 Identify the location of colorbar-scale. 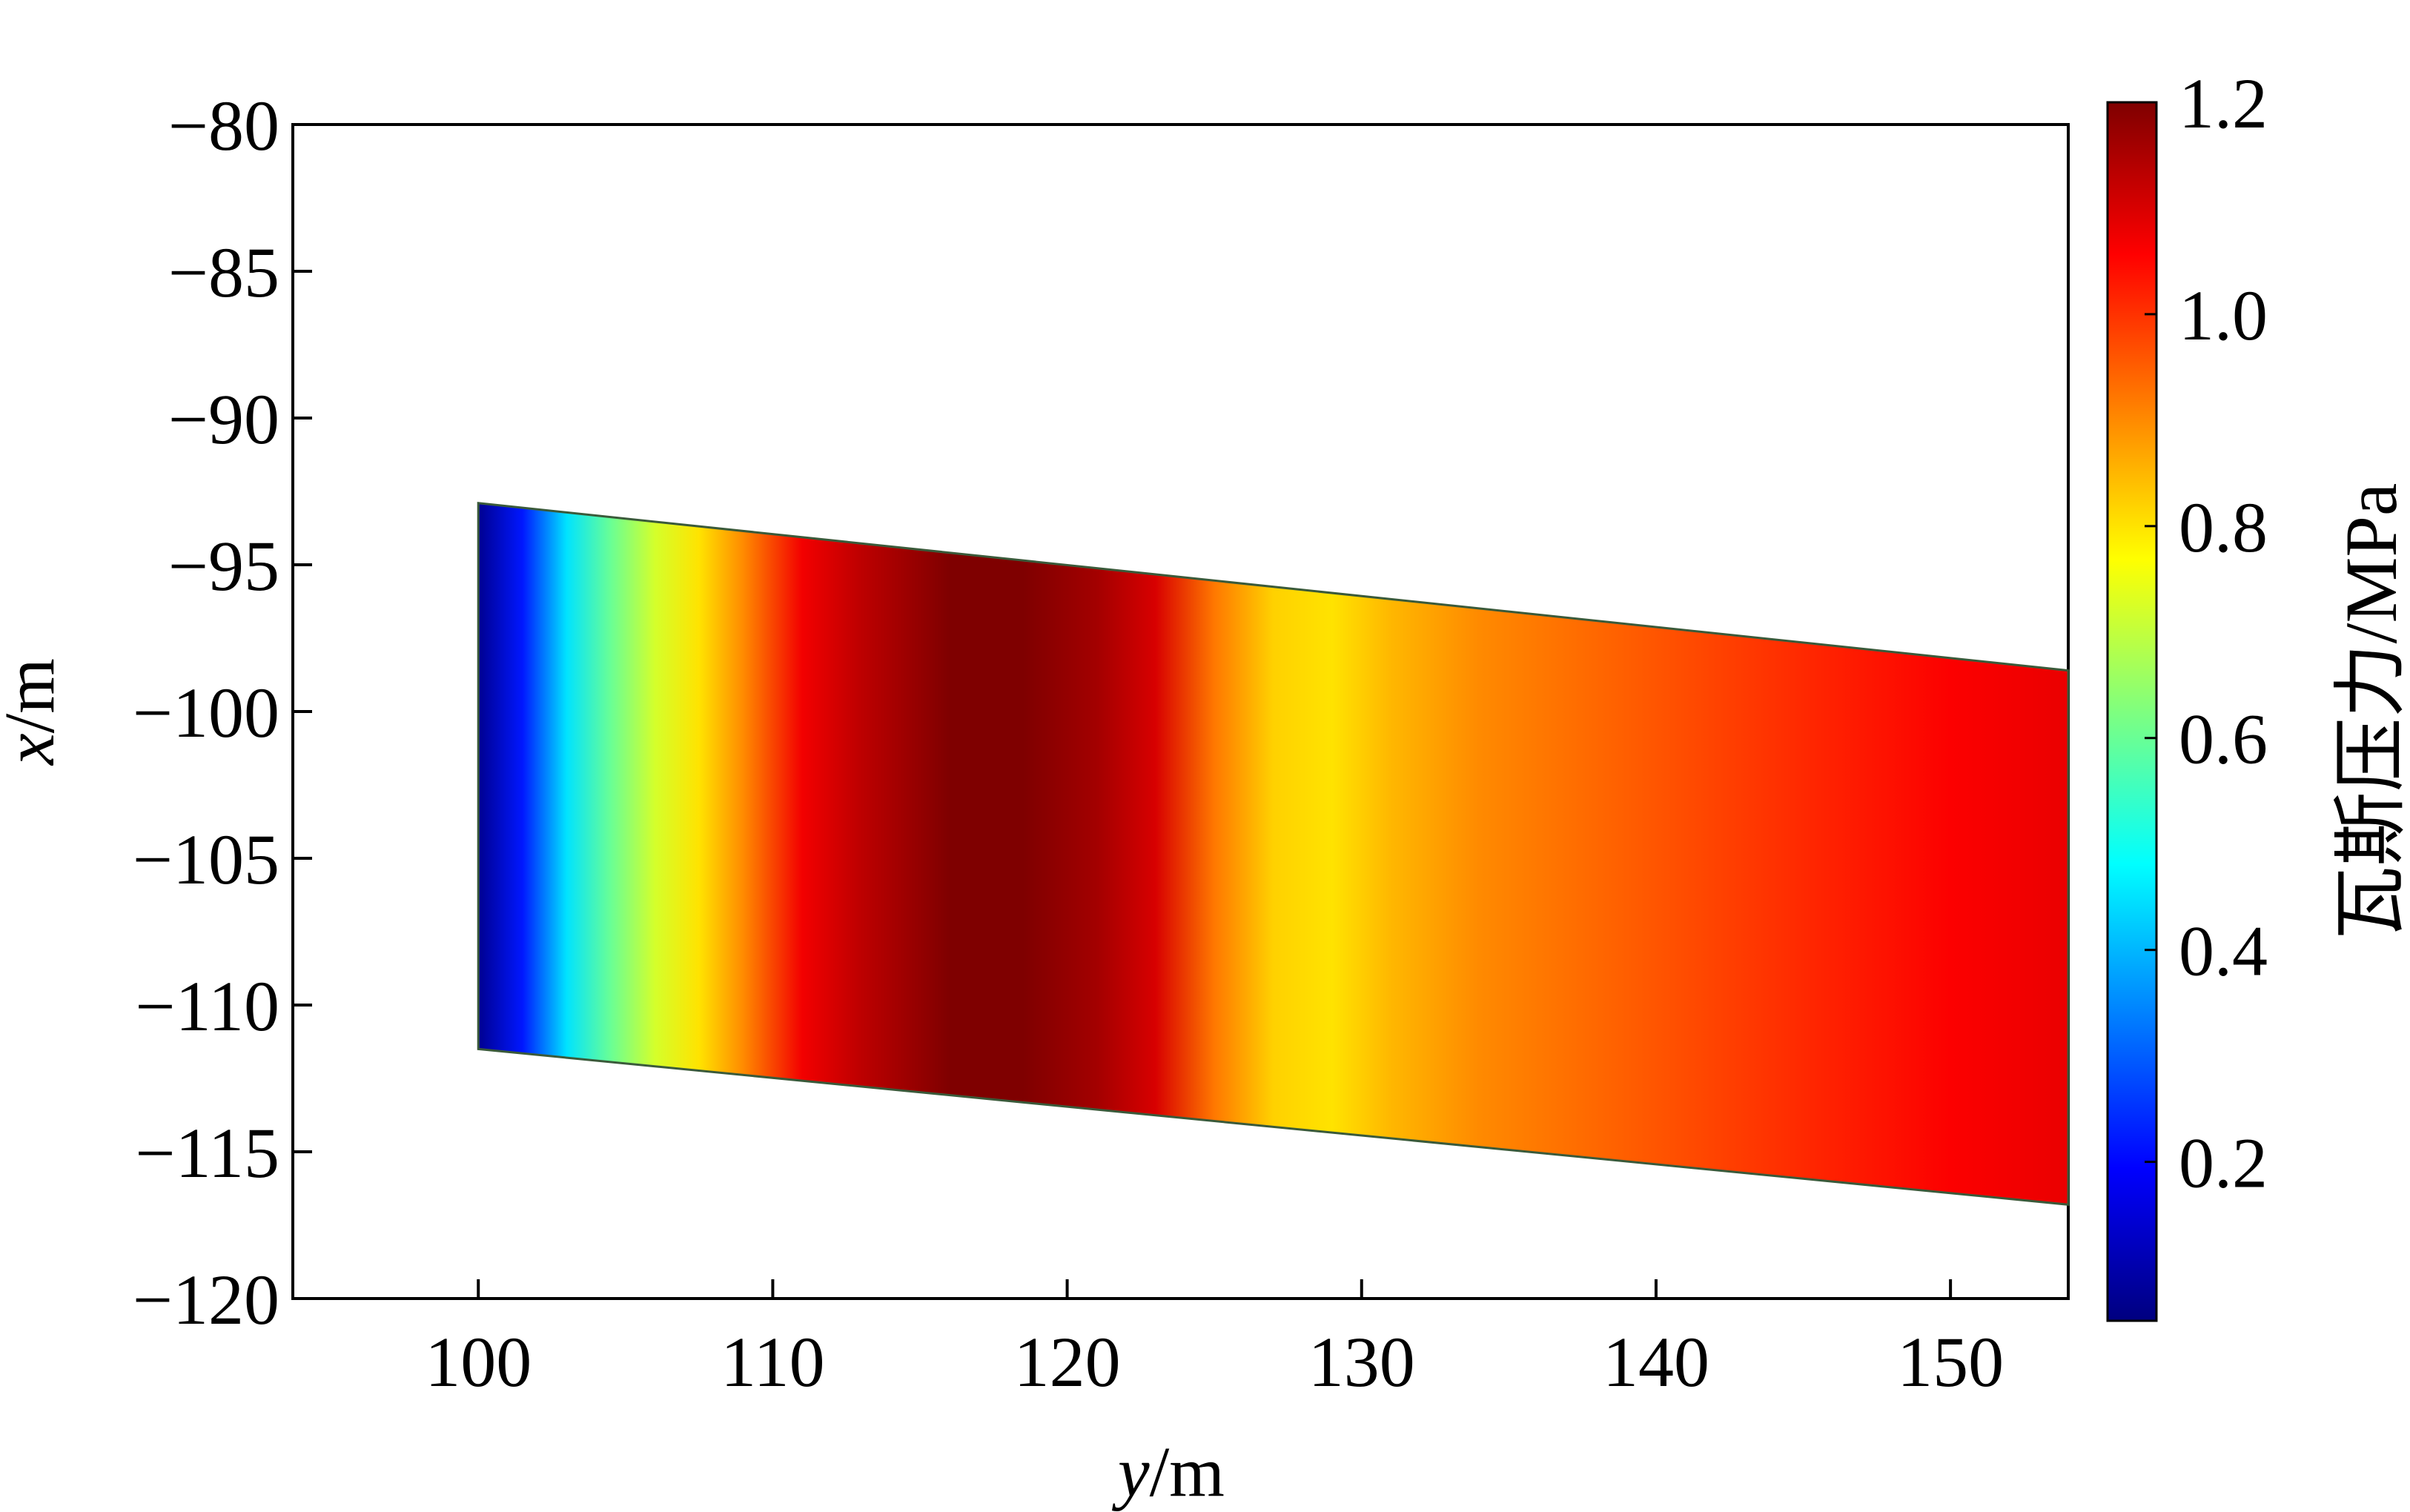
(2132, 711).